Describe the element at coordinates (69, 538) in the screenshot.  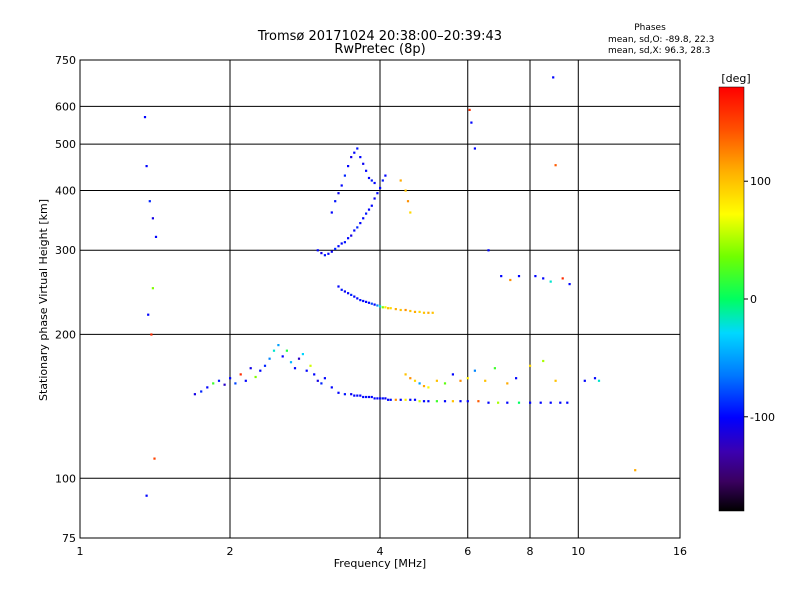
I see `y-tick-label: 75` at that location.